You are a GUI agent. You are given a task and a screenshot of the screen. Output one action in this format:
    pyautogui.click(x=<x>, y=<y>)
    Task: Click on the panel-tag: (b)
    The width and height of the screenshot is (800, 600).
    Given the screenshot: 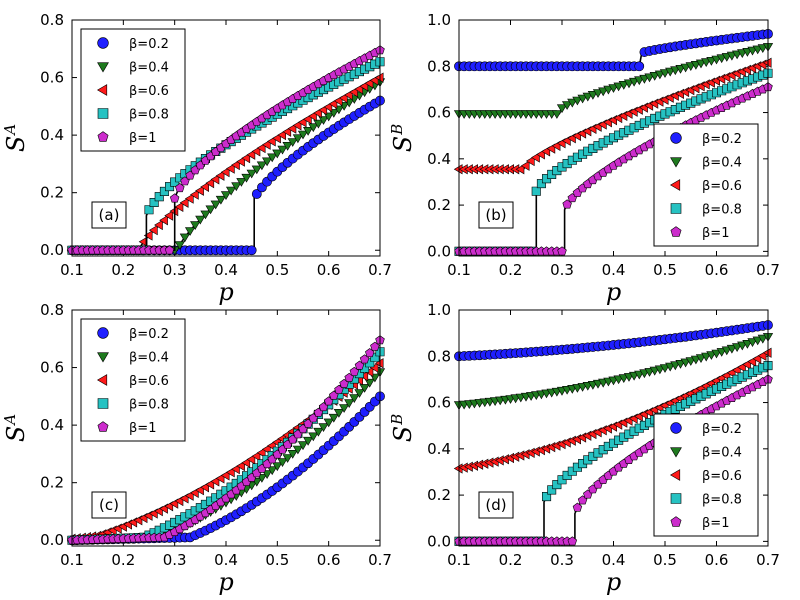 What is the action you would take?
    pyautogui.click(x=495, y=215)
    